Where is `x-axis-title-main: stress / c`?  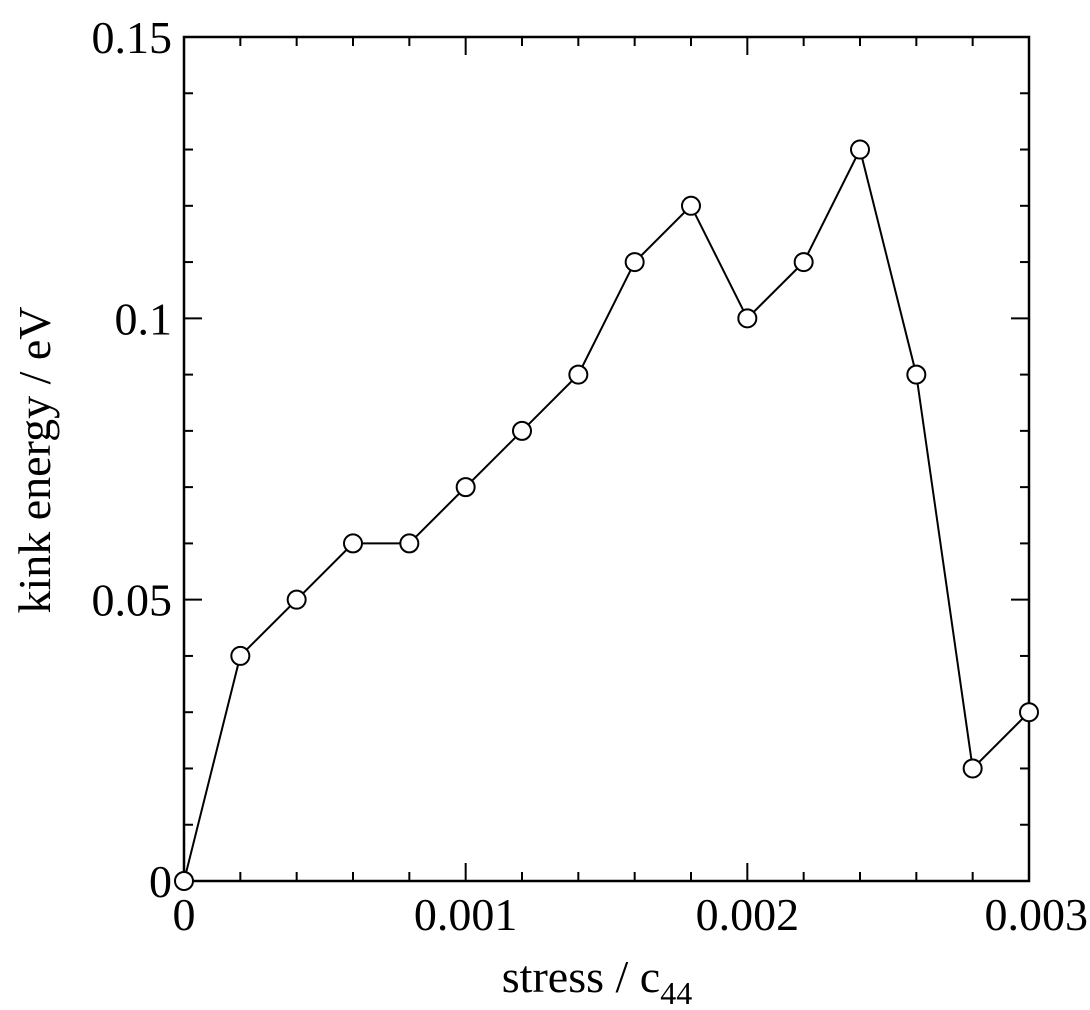 x-axis-title-main: stress / c is located at coordinates (581, 976).